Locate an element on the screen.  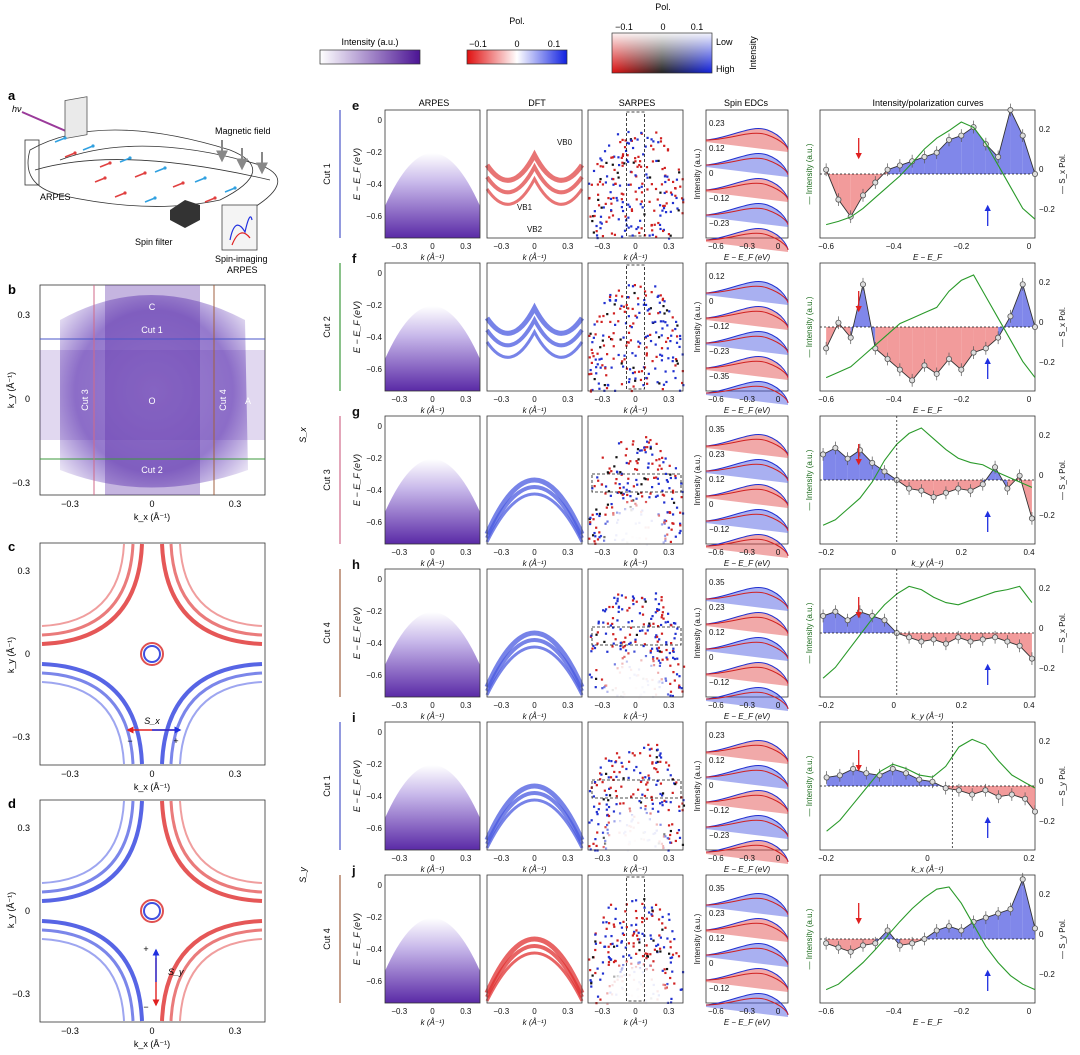
pol-tick: 0.2 is located at coordinates (1045, 282).